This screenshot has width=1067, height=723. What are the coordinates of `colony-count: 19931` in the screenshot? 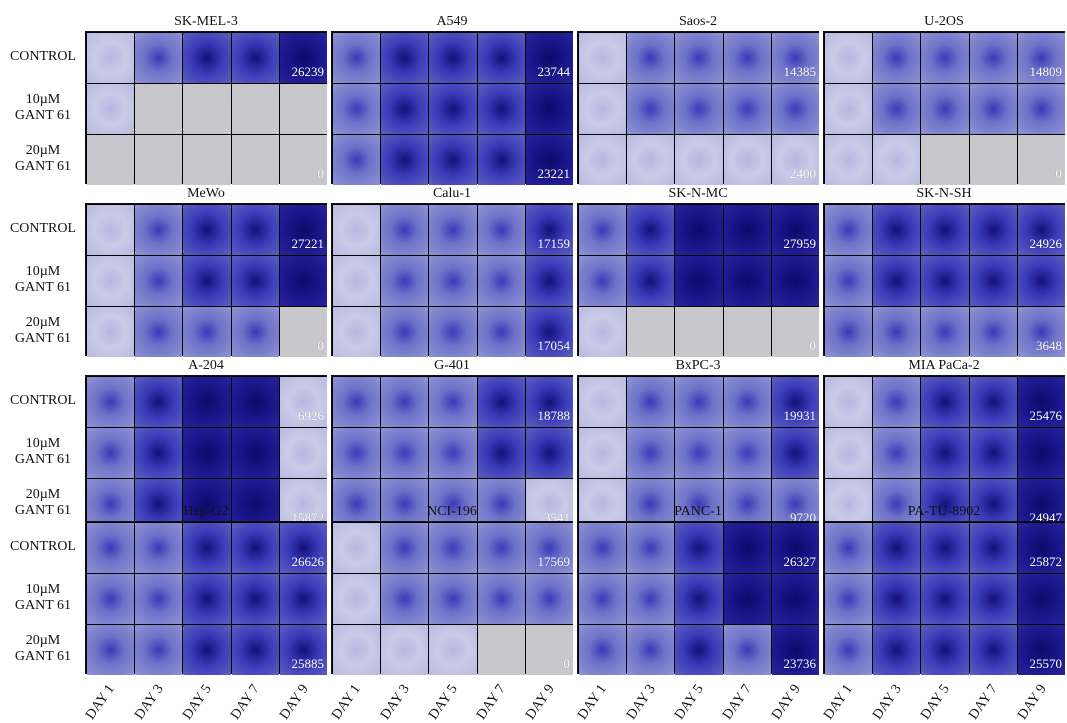 It's located at (800, 415).